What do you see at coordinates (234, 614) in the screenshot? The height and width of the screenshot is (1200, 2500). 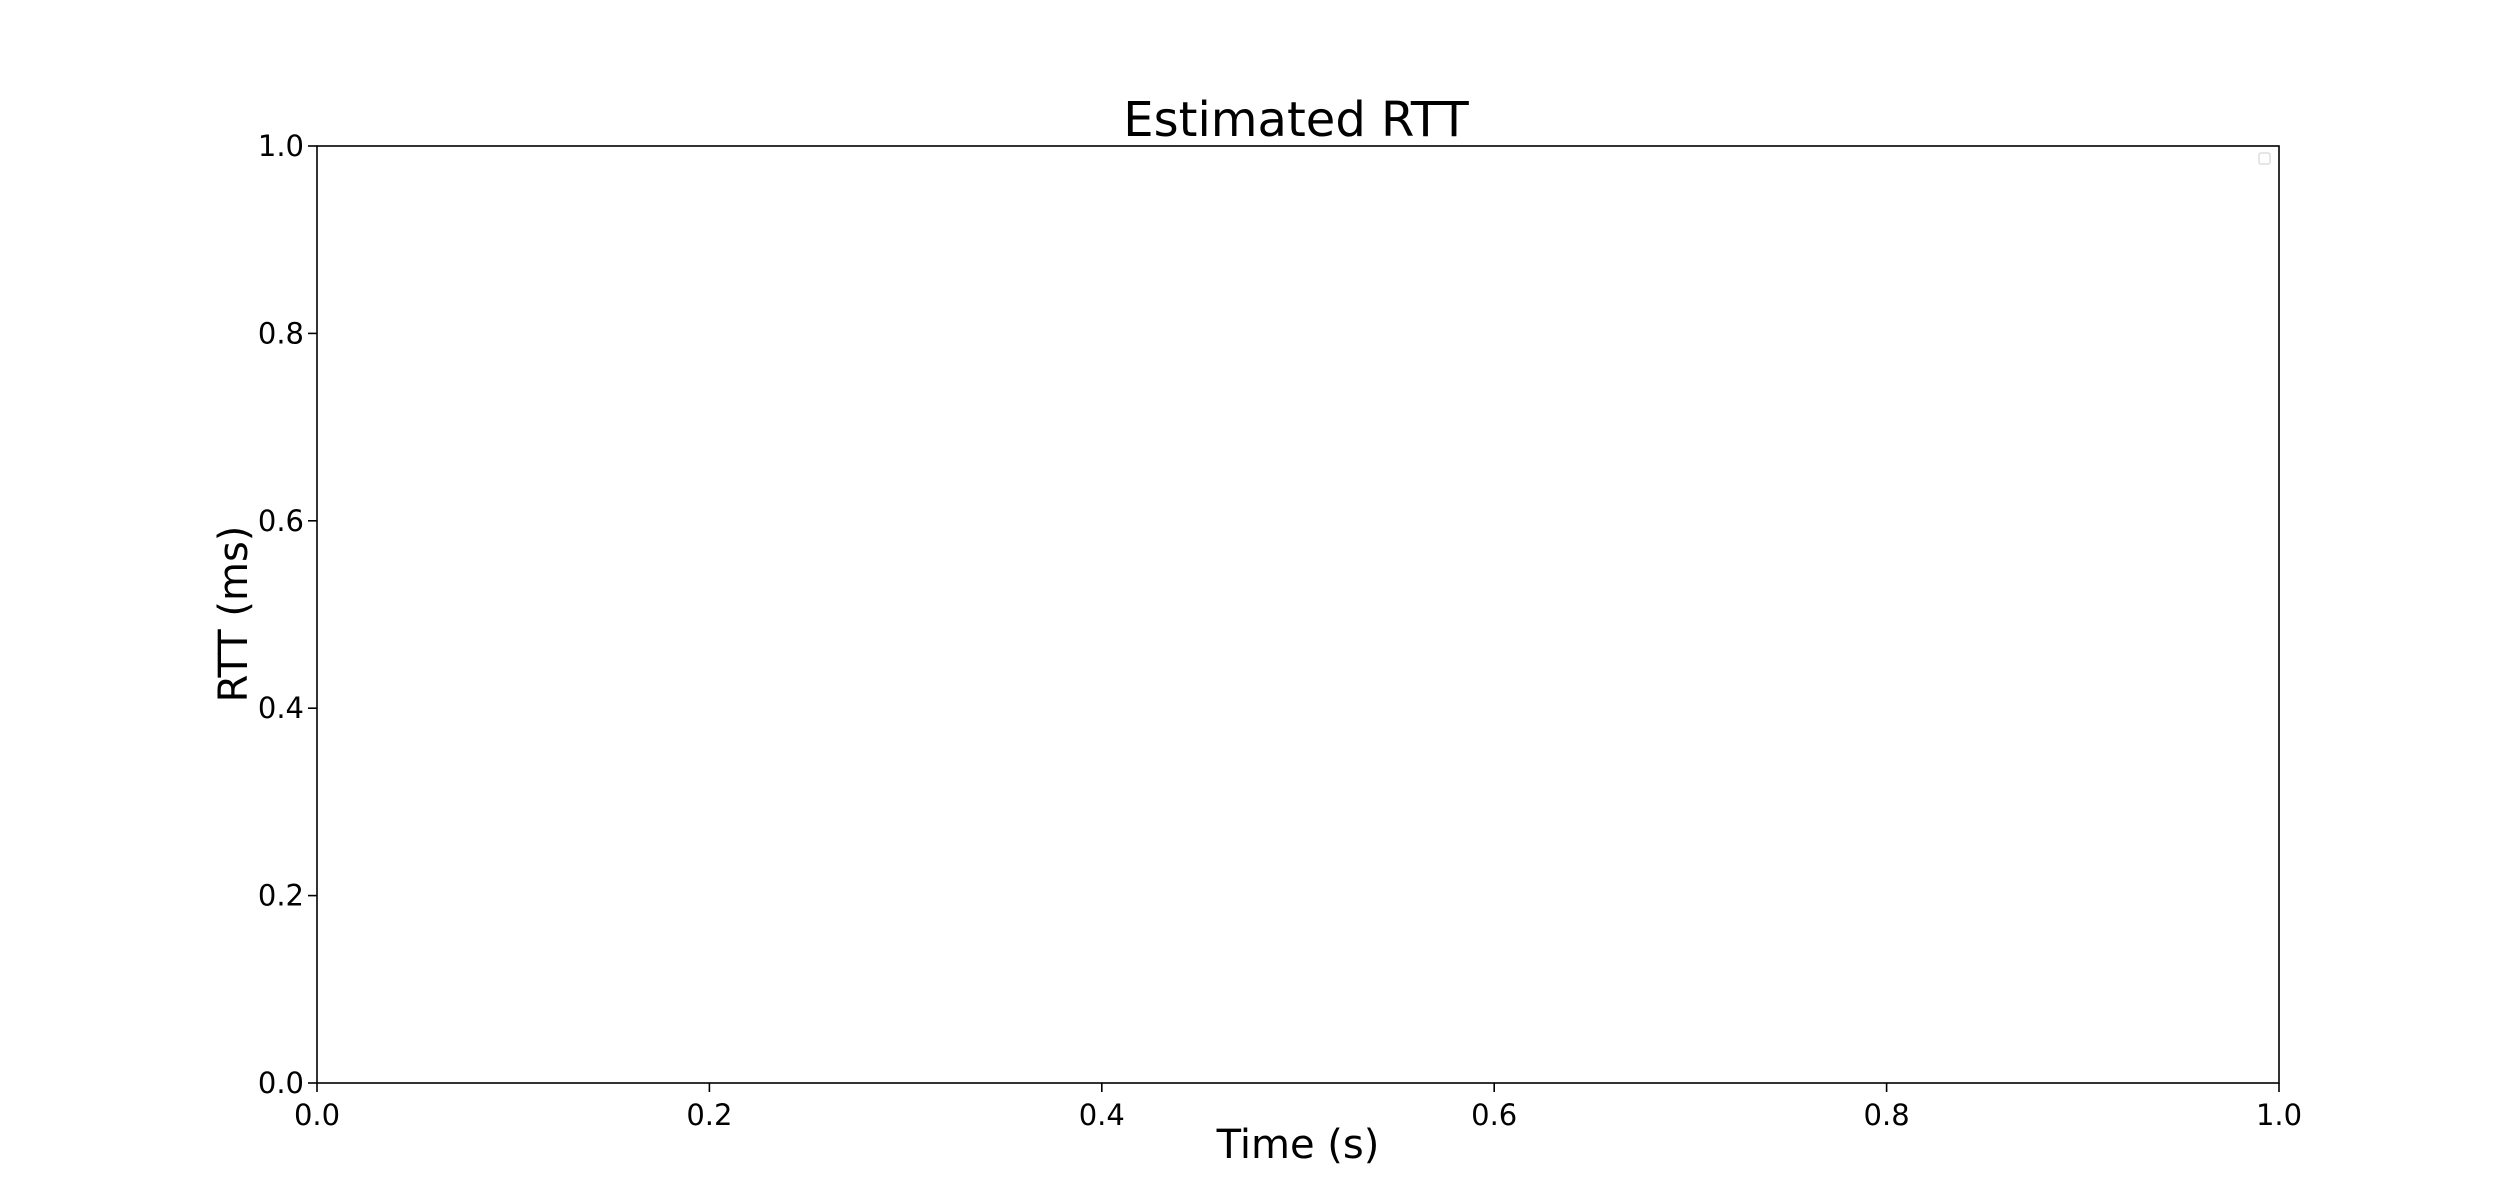 I see `y-axis-label: RTT (ms)` at bounding box center [234, 614].